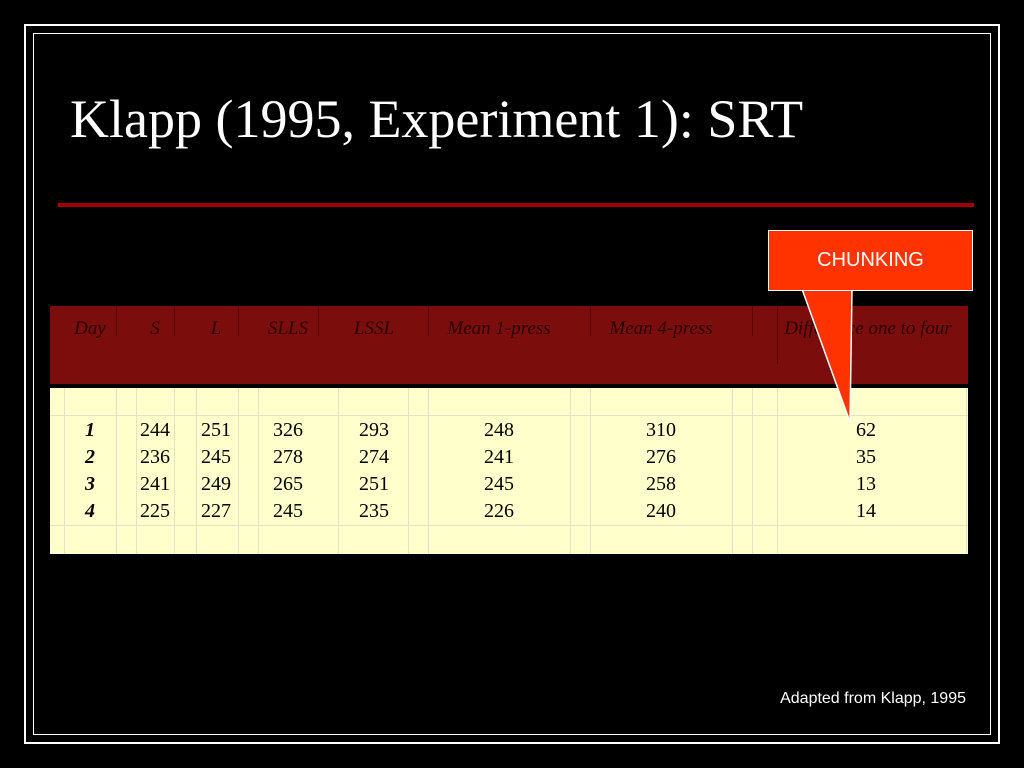 This screenshot has height=768, width=1024. What do you see at coordinates (866, 484) in the screenshot?
I see `table-cell: 13` at bounding box center [866, 484].